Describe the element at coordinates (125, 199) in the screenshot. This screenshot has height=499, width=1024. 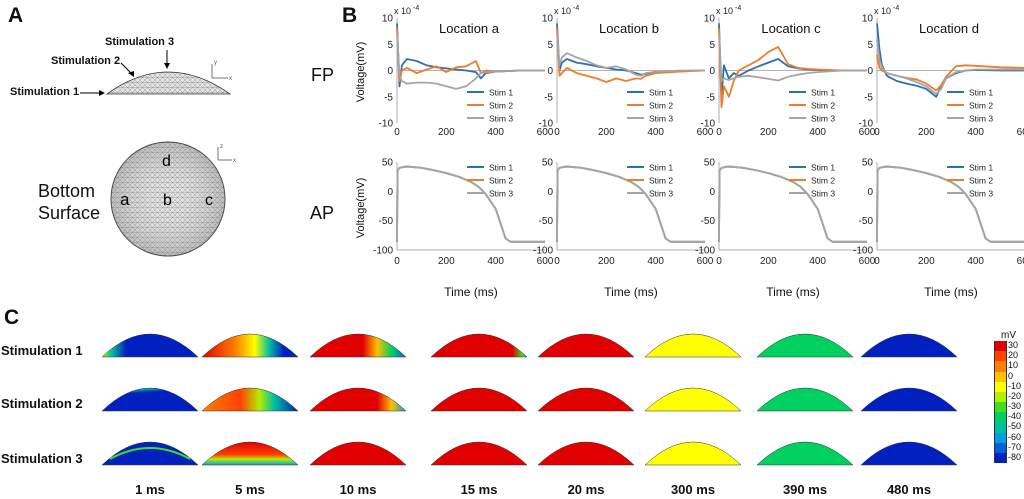
I see `location-a-letter: a` at that location.